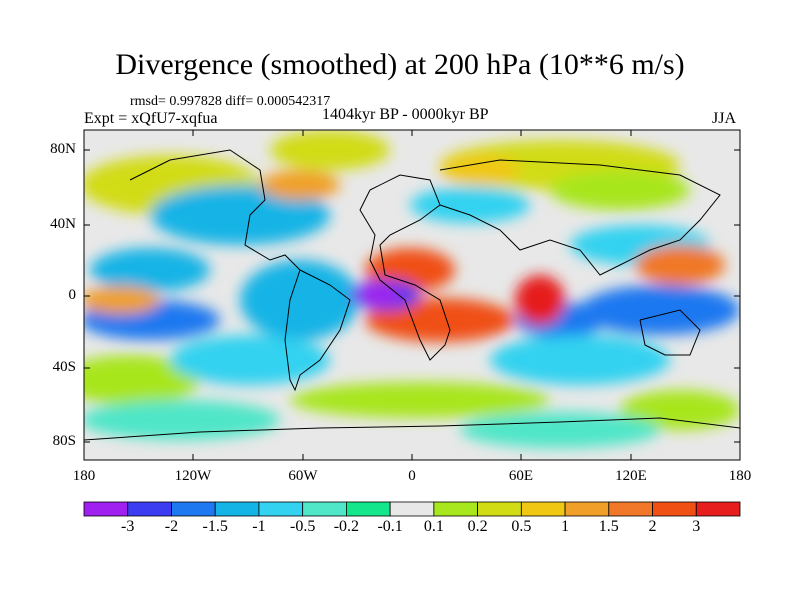 This screenshot has width=800, height=600. I want to click on lon-label: 60W, so click(303, 476).